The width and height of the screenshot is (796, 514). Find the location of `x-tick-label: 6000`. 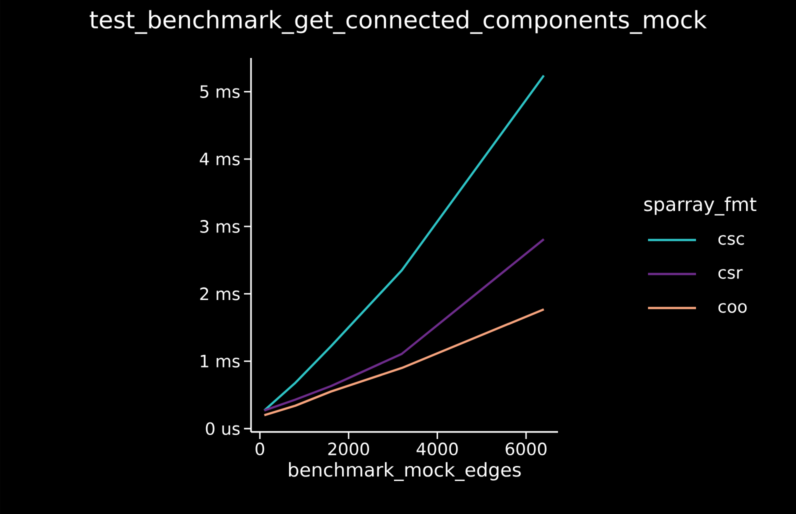

x-tick-label: 6000 is located at coordinates (526, 449).